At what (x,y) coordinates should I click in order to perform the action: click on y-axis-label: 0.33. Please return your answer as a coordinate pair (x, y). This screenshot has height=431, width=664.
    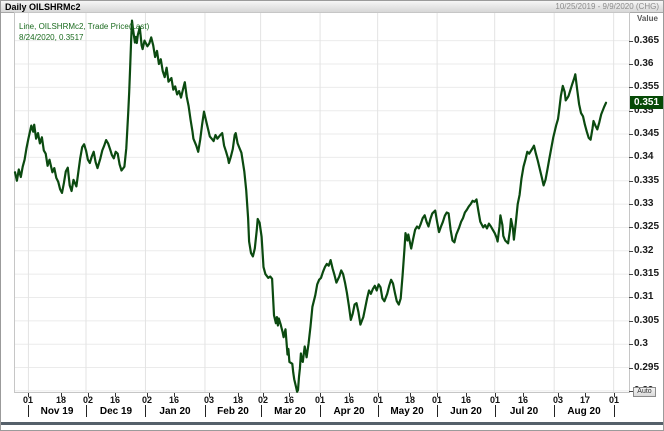
    Looking at the image, I should click on (644, 203).